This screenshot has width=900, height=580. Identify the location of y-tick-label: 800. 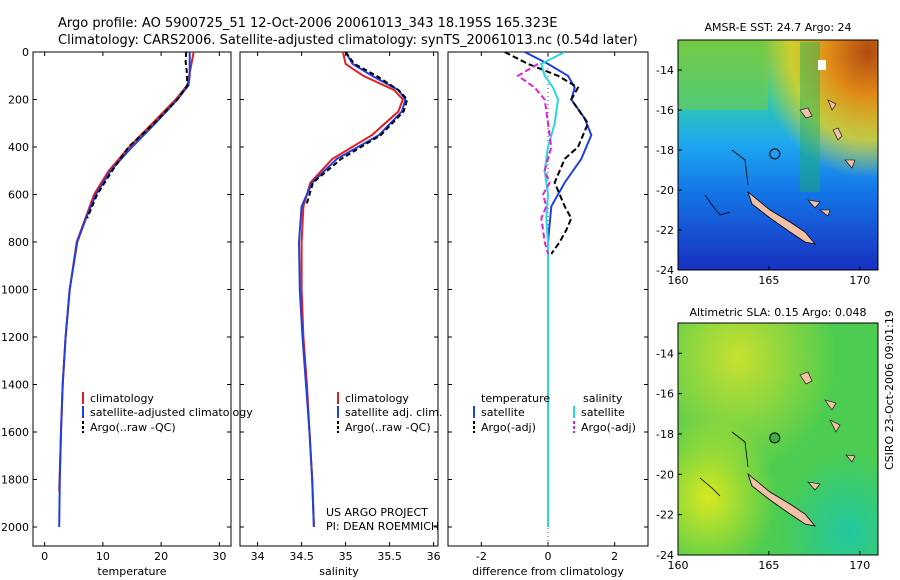
(18, 242).